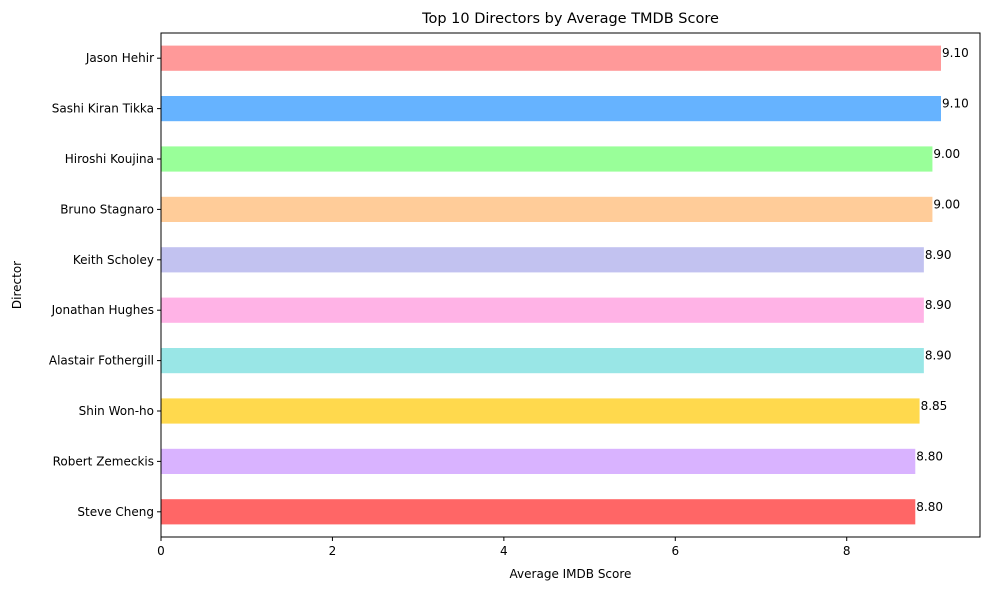 The height and width of the screenshot is (590, 989). Describe the element at coordinates (17, 285) in the screenshot. I see `y-axis-label: Director` at that location.